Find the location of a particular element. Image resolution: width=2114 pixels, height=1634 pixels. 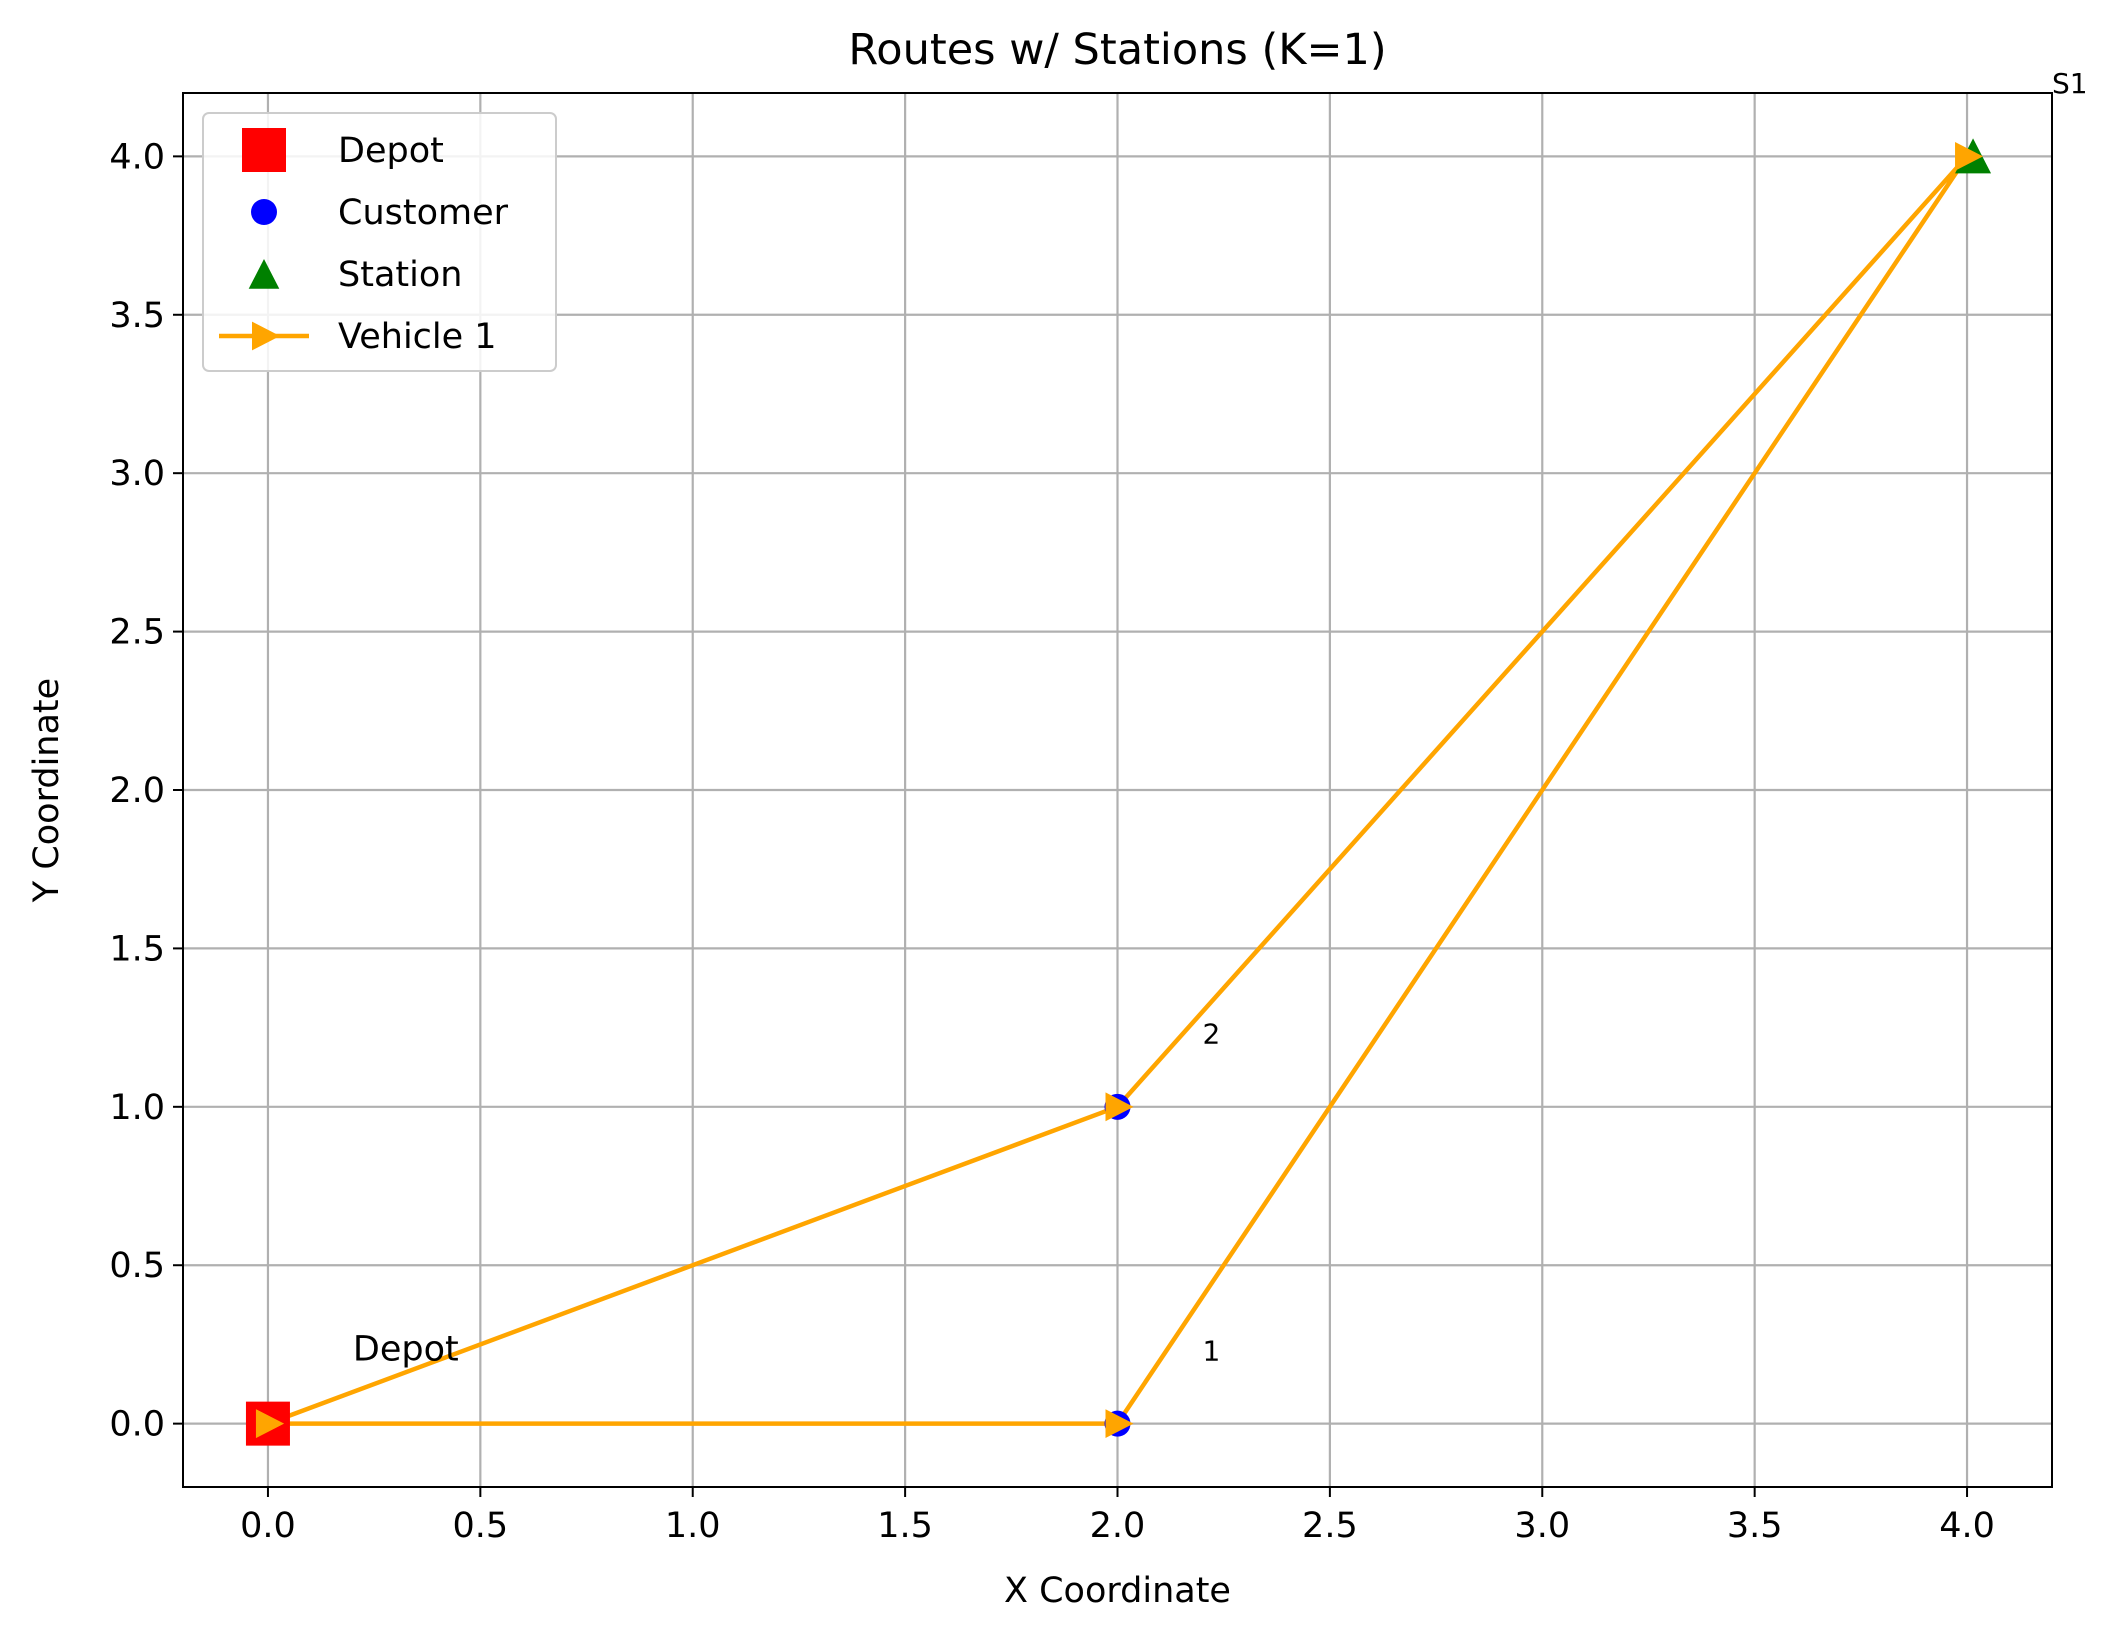

x-tick-label: 4.0 is located at coordinates (1967, 1526).